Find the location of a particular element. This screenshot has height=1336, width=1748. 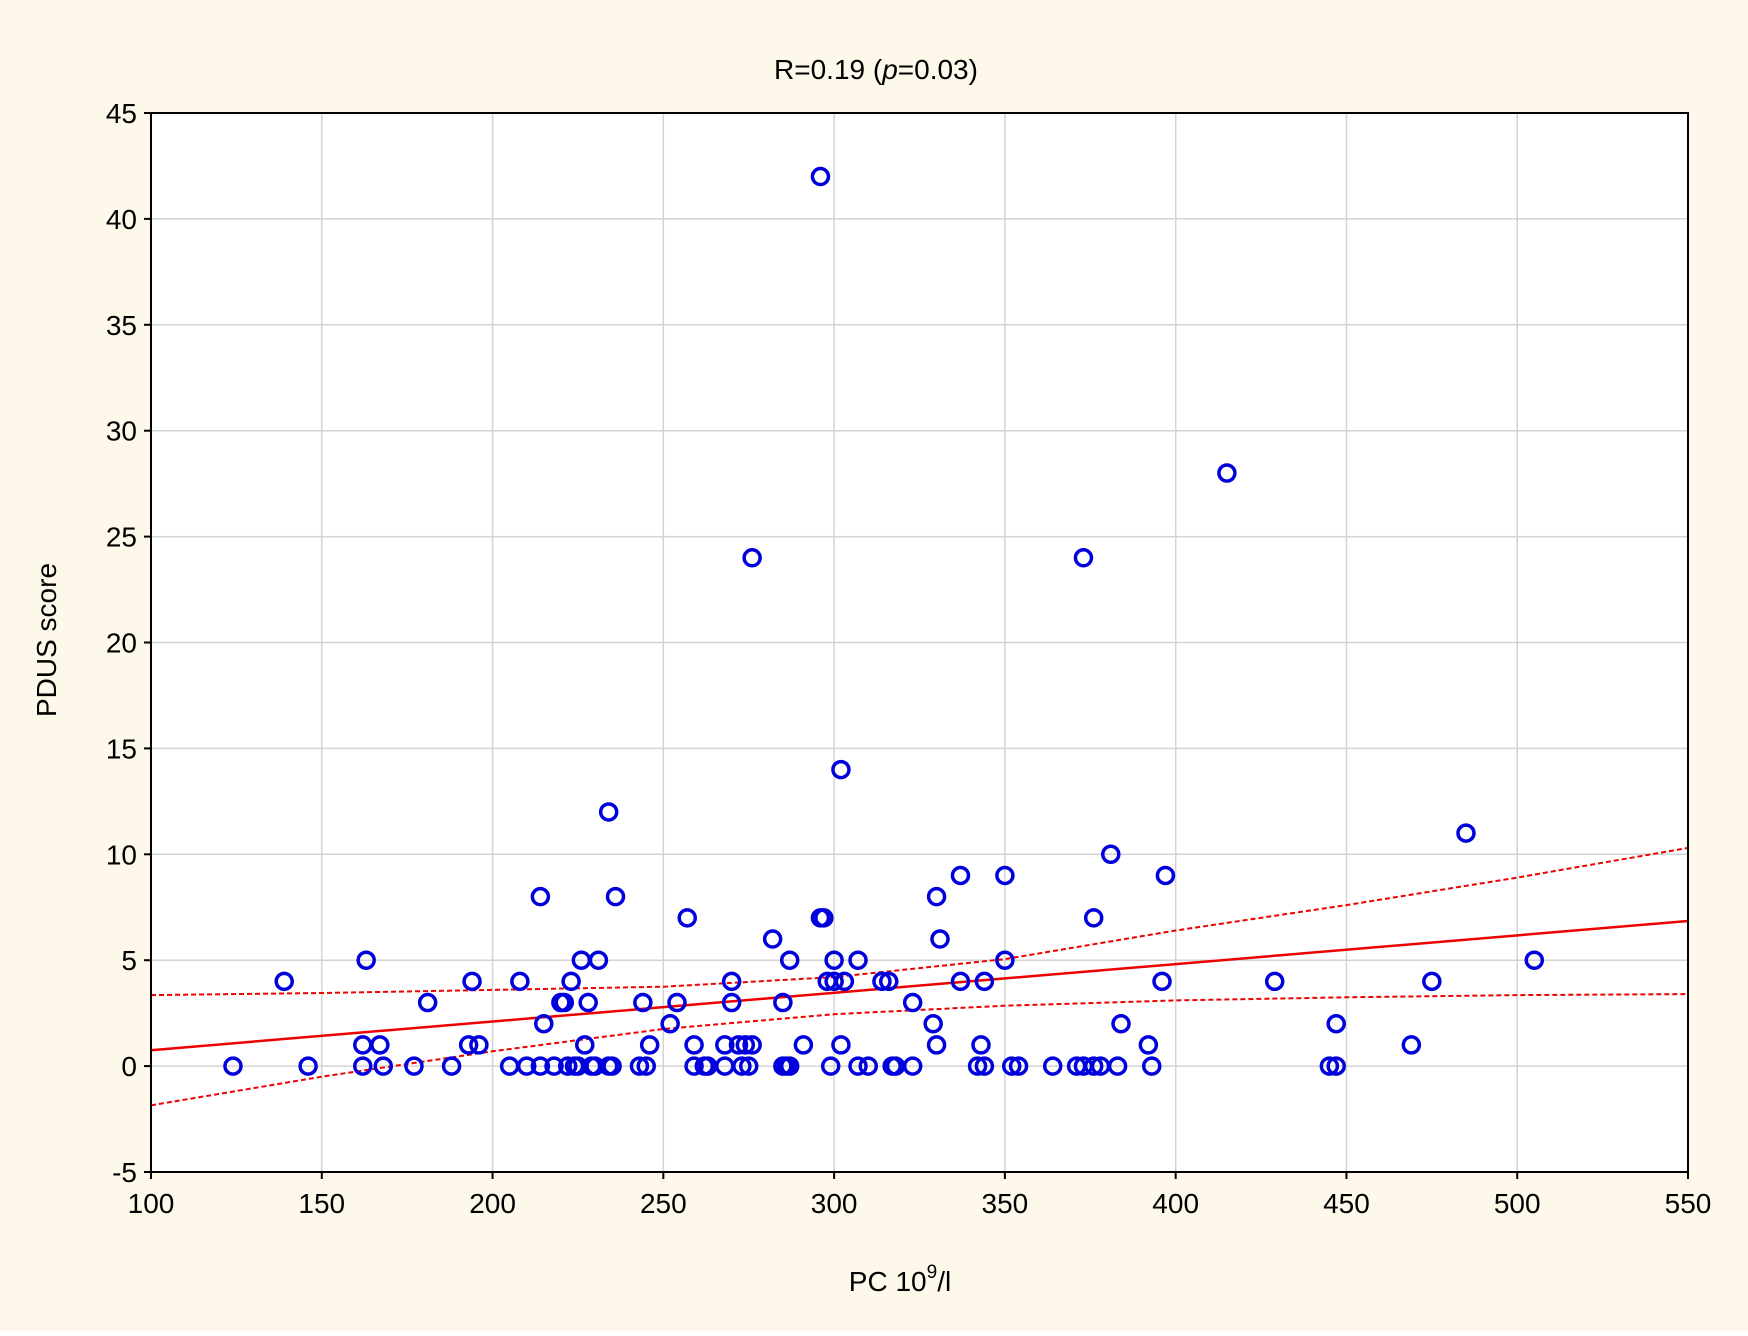

x-tick-label: 450 is located at coordinates (1346, 1203).